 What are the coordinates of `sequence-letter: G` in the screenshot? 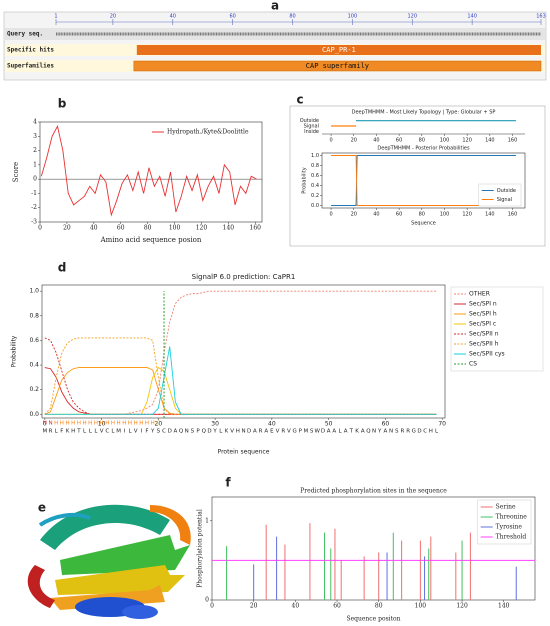 It's located at (294, 432).